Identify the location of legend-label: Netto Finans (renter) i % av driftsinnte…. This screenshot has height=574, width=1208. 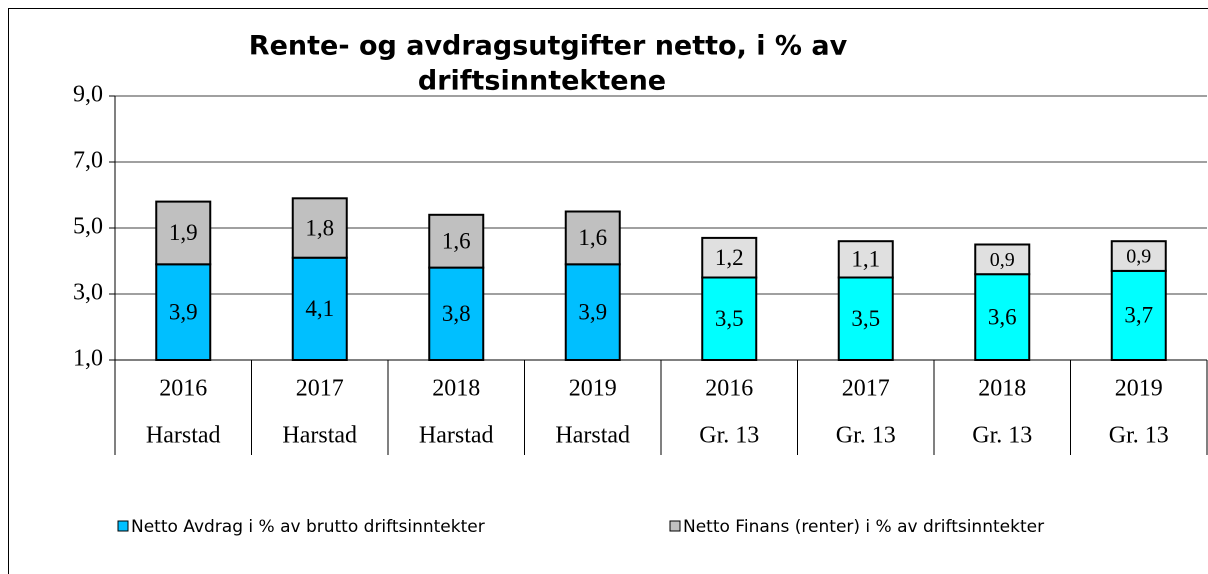
(863, 527).